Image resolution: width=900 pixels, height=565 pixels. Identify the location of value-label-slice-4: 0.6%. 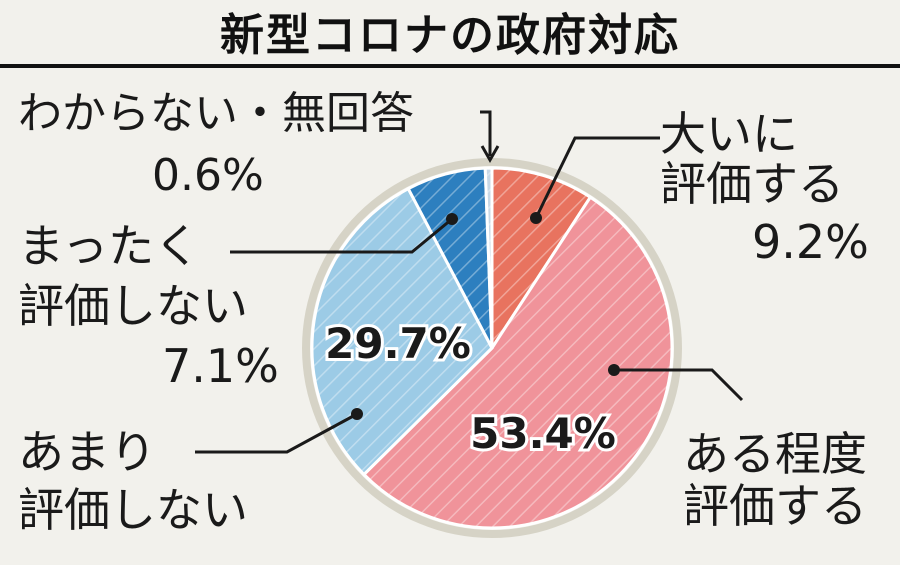
(208, 175).